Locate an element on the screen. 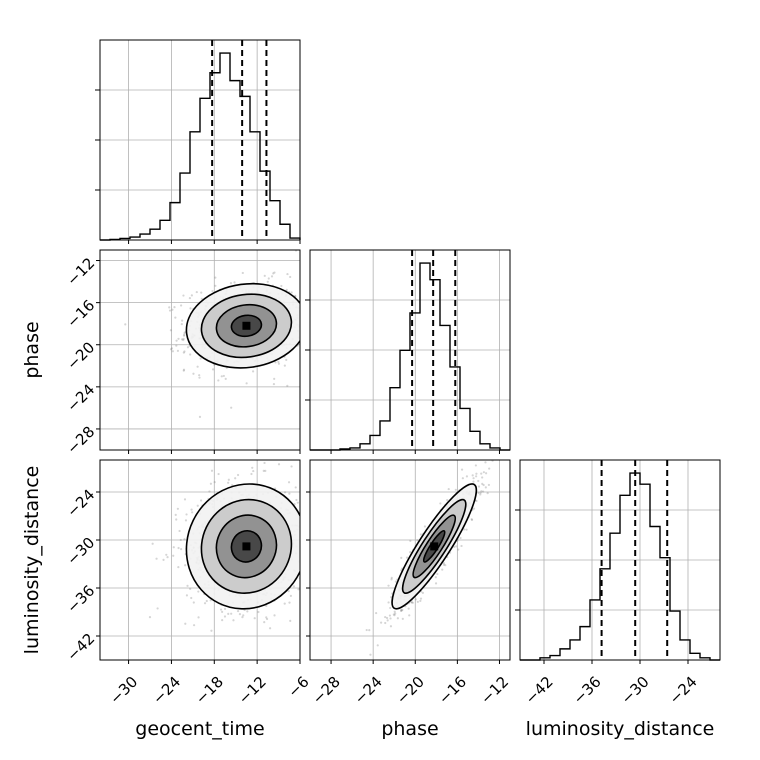  x-tick-label-phase: −20 is located at coordinates (410, 690).